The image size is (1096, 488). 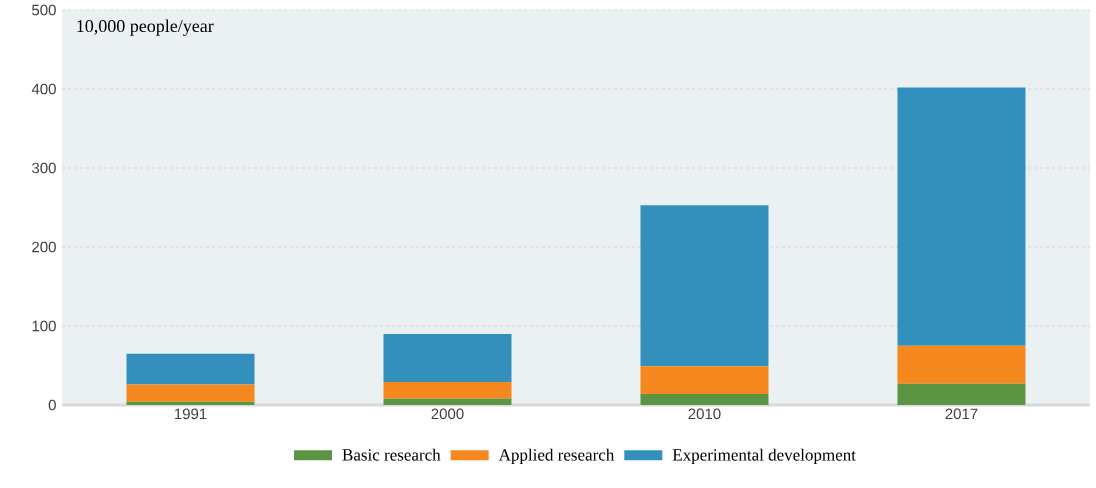 I want to click on x-tick-label: 2000, so click(x=447, y=414).